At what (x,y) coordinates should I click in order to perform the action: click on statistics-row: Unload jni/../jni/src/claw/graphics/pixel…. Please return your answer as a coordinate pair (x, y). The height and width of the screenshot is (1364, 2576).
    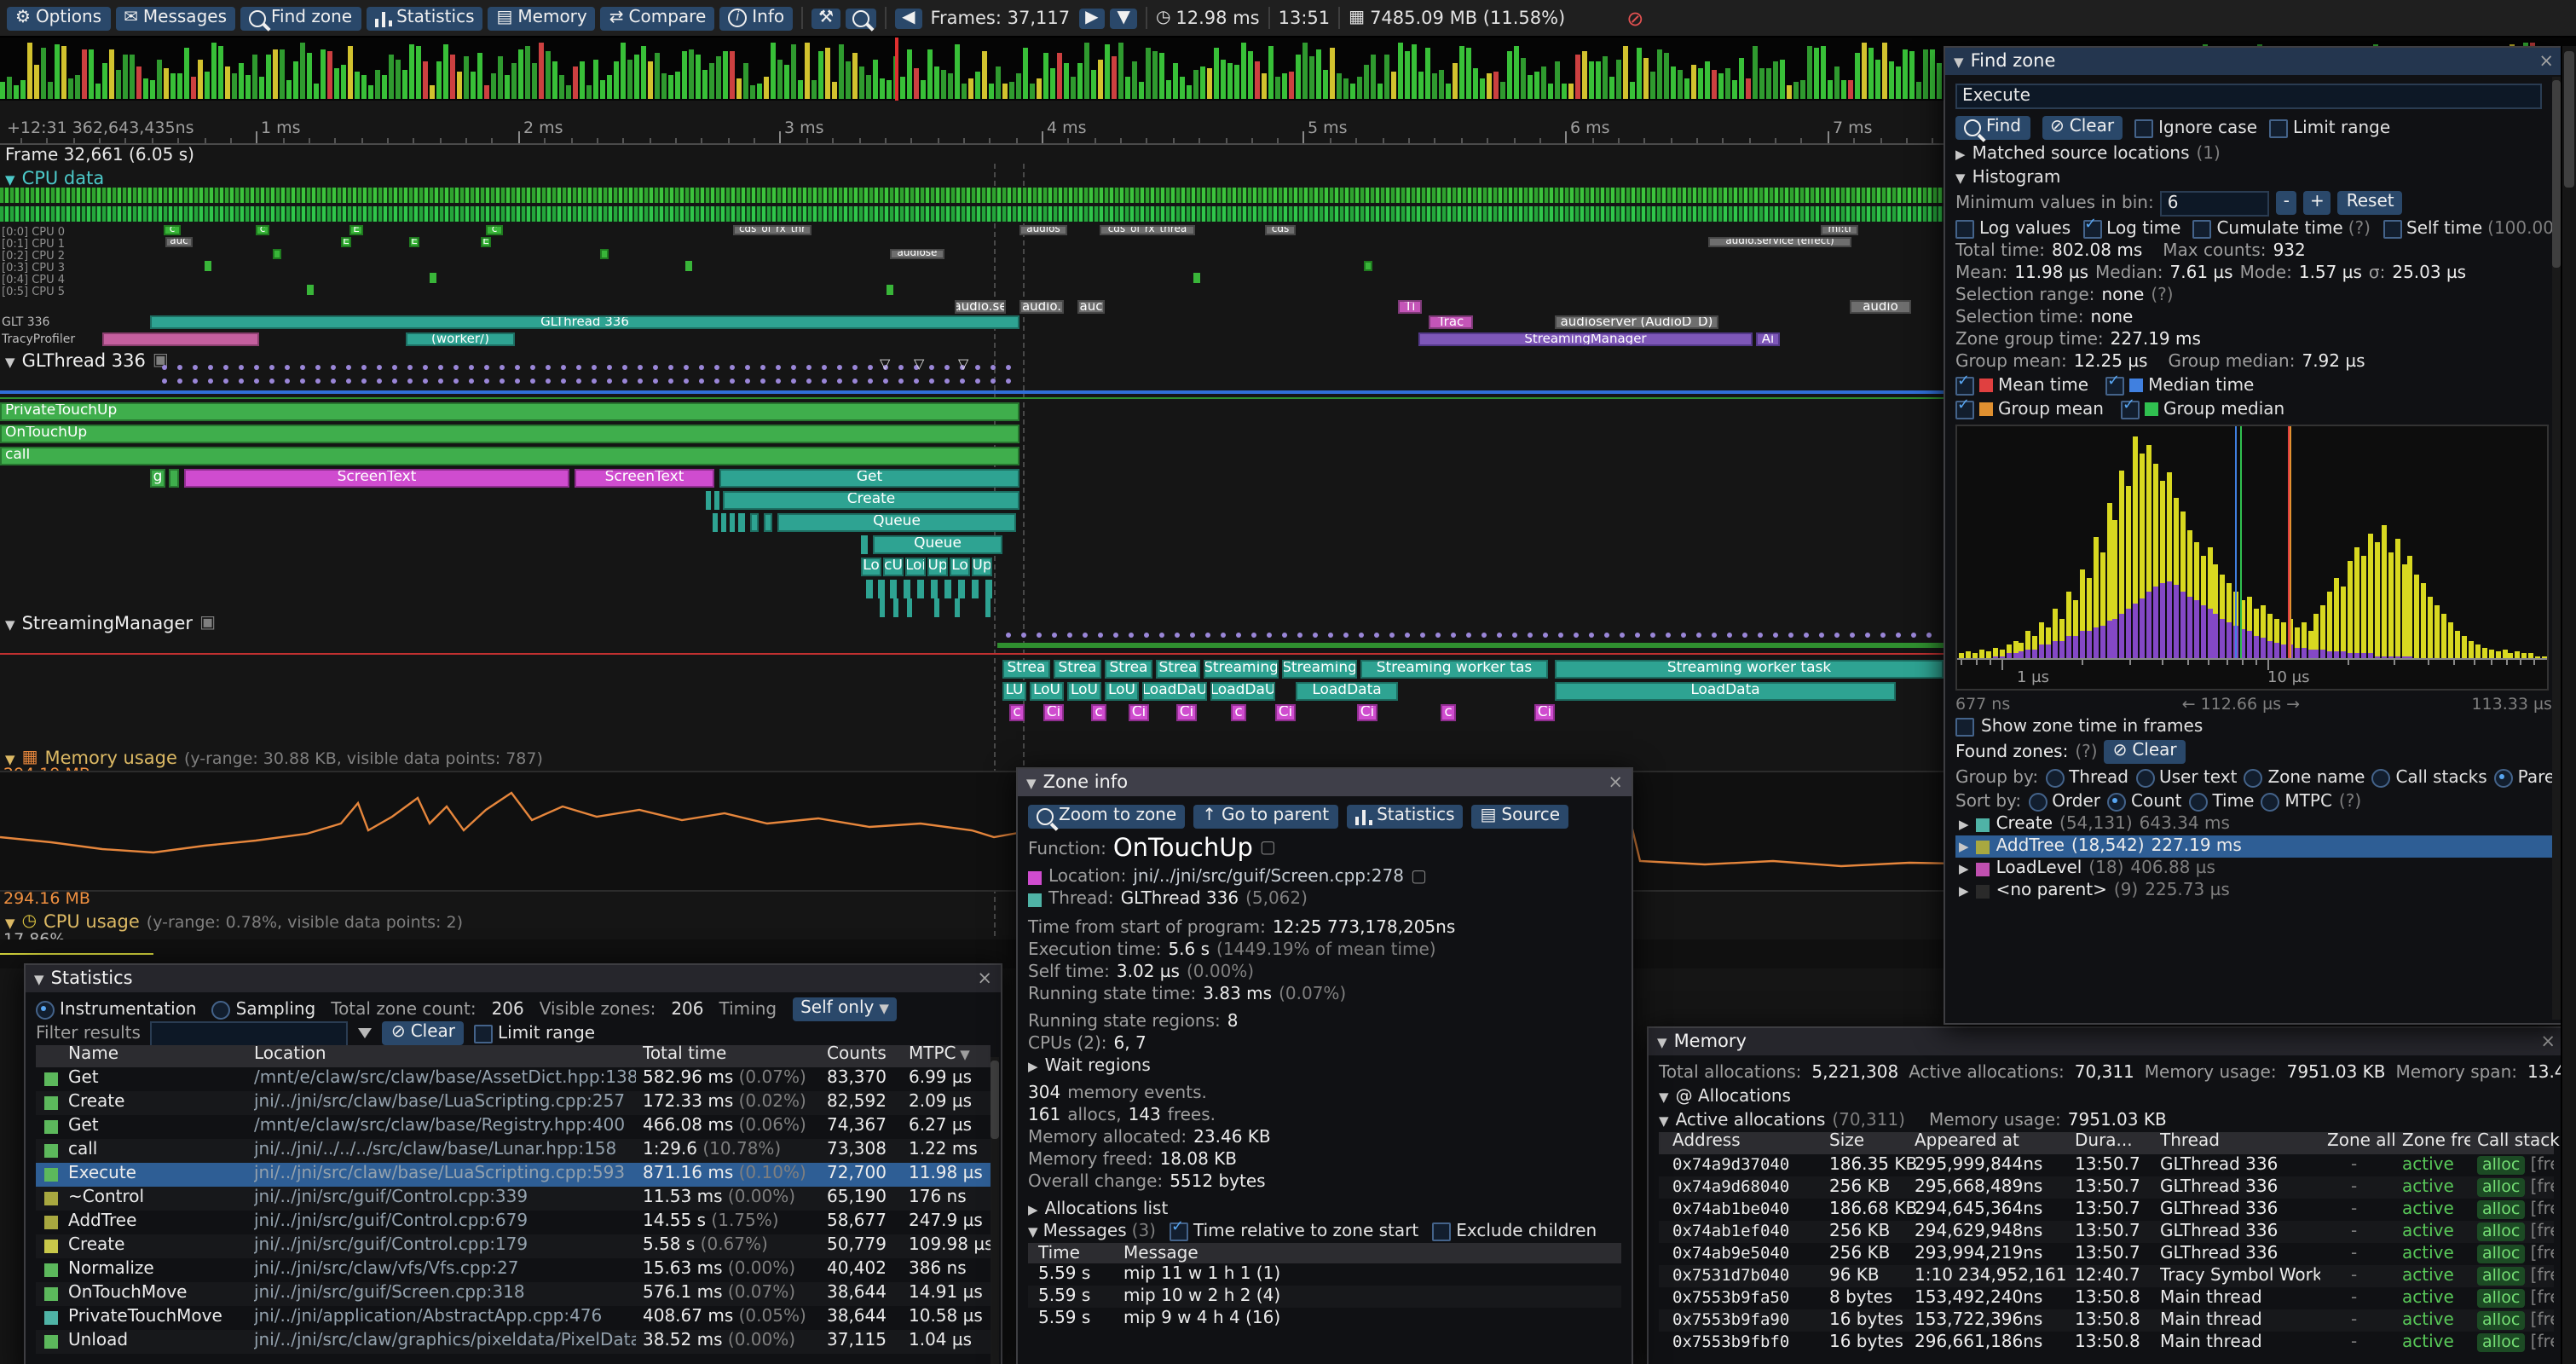
    Looking at the image, I should click on (513, 1342).